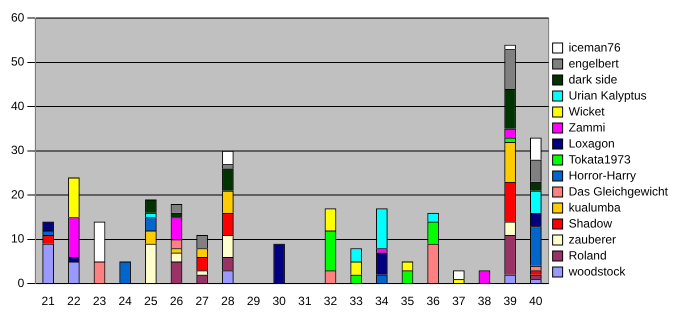  Describe the element at coordinates (382, 301) in the screenshot. I see `x-tick-label: 34` at that location.